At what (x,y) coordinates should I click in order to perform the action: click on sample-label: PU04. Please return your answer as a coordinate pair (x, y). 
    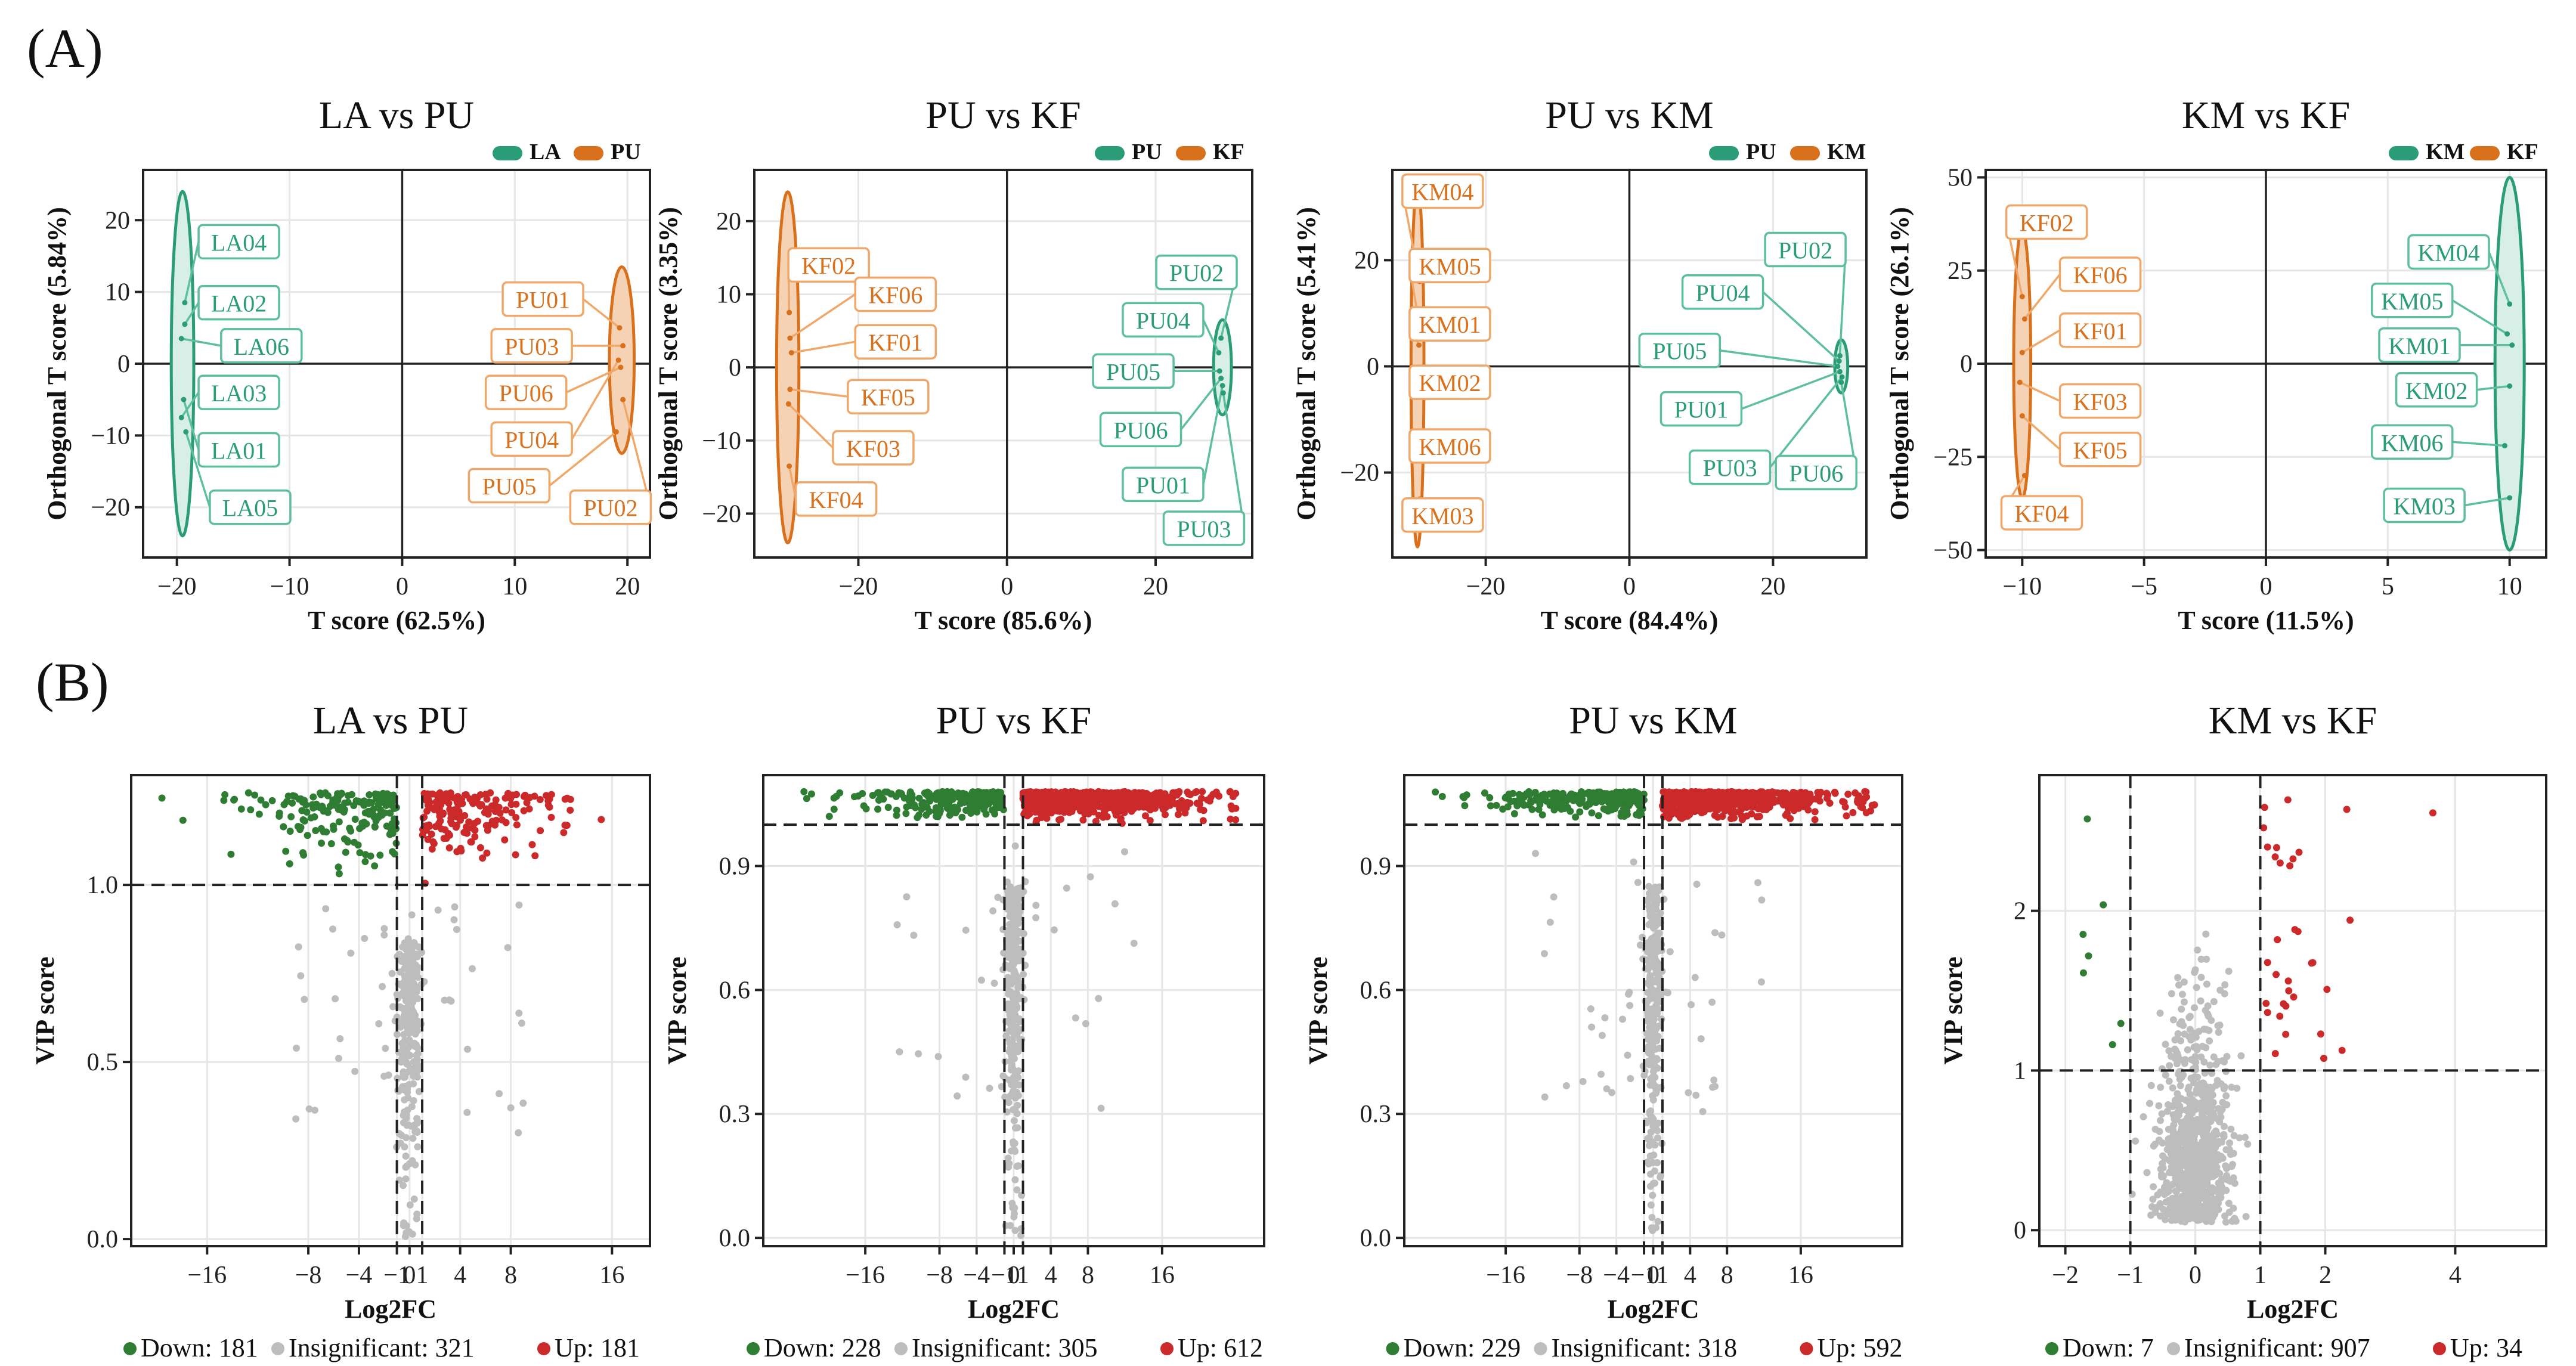
    Looking at the image, I should click on (1163, 320).